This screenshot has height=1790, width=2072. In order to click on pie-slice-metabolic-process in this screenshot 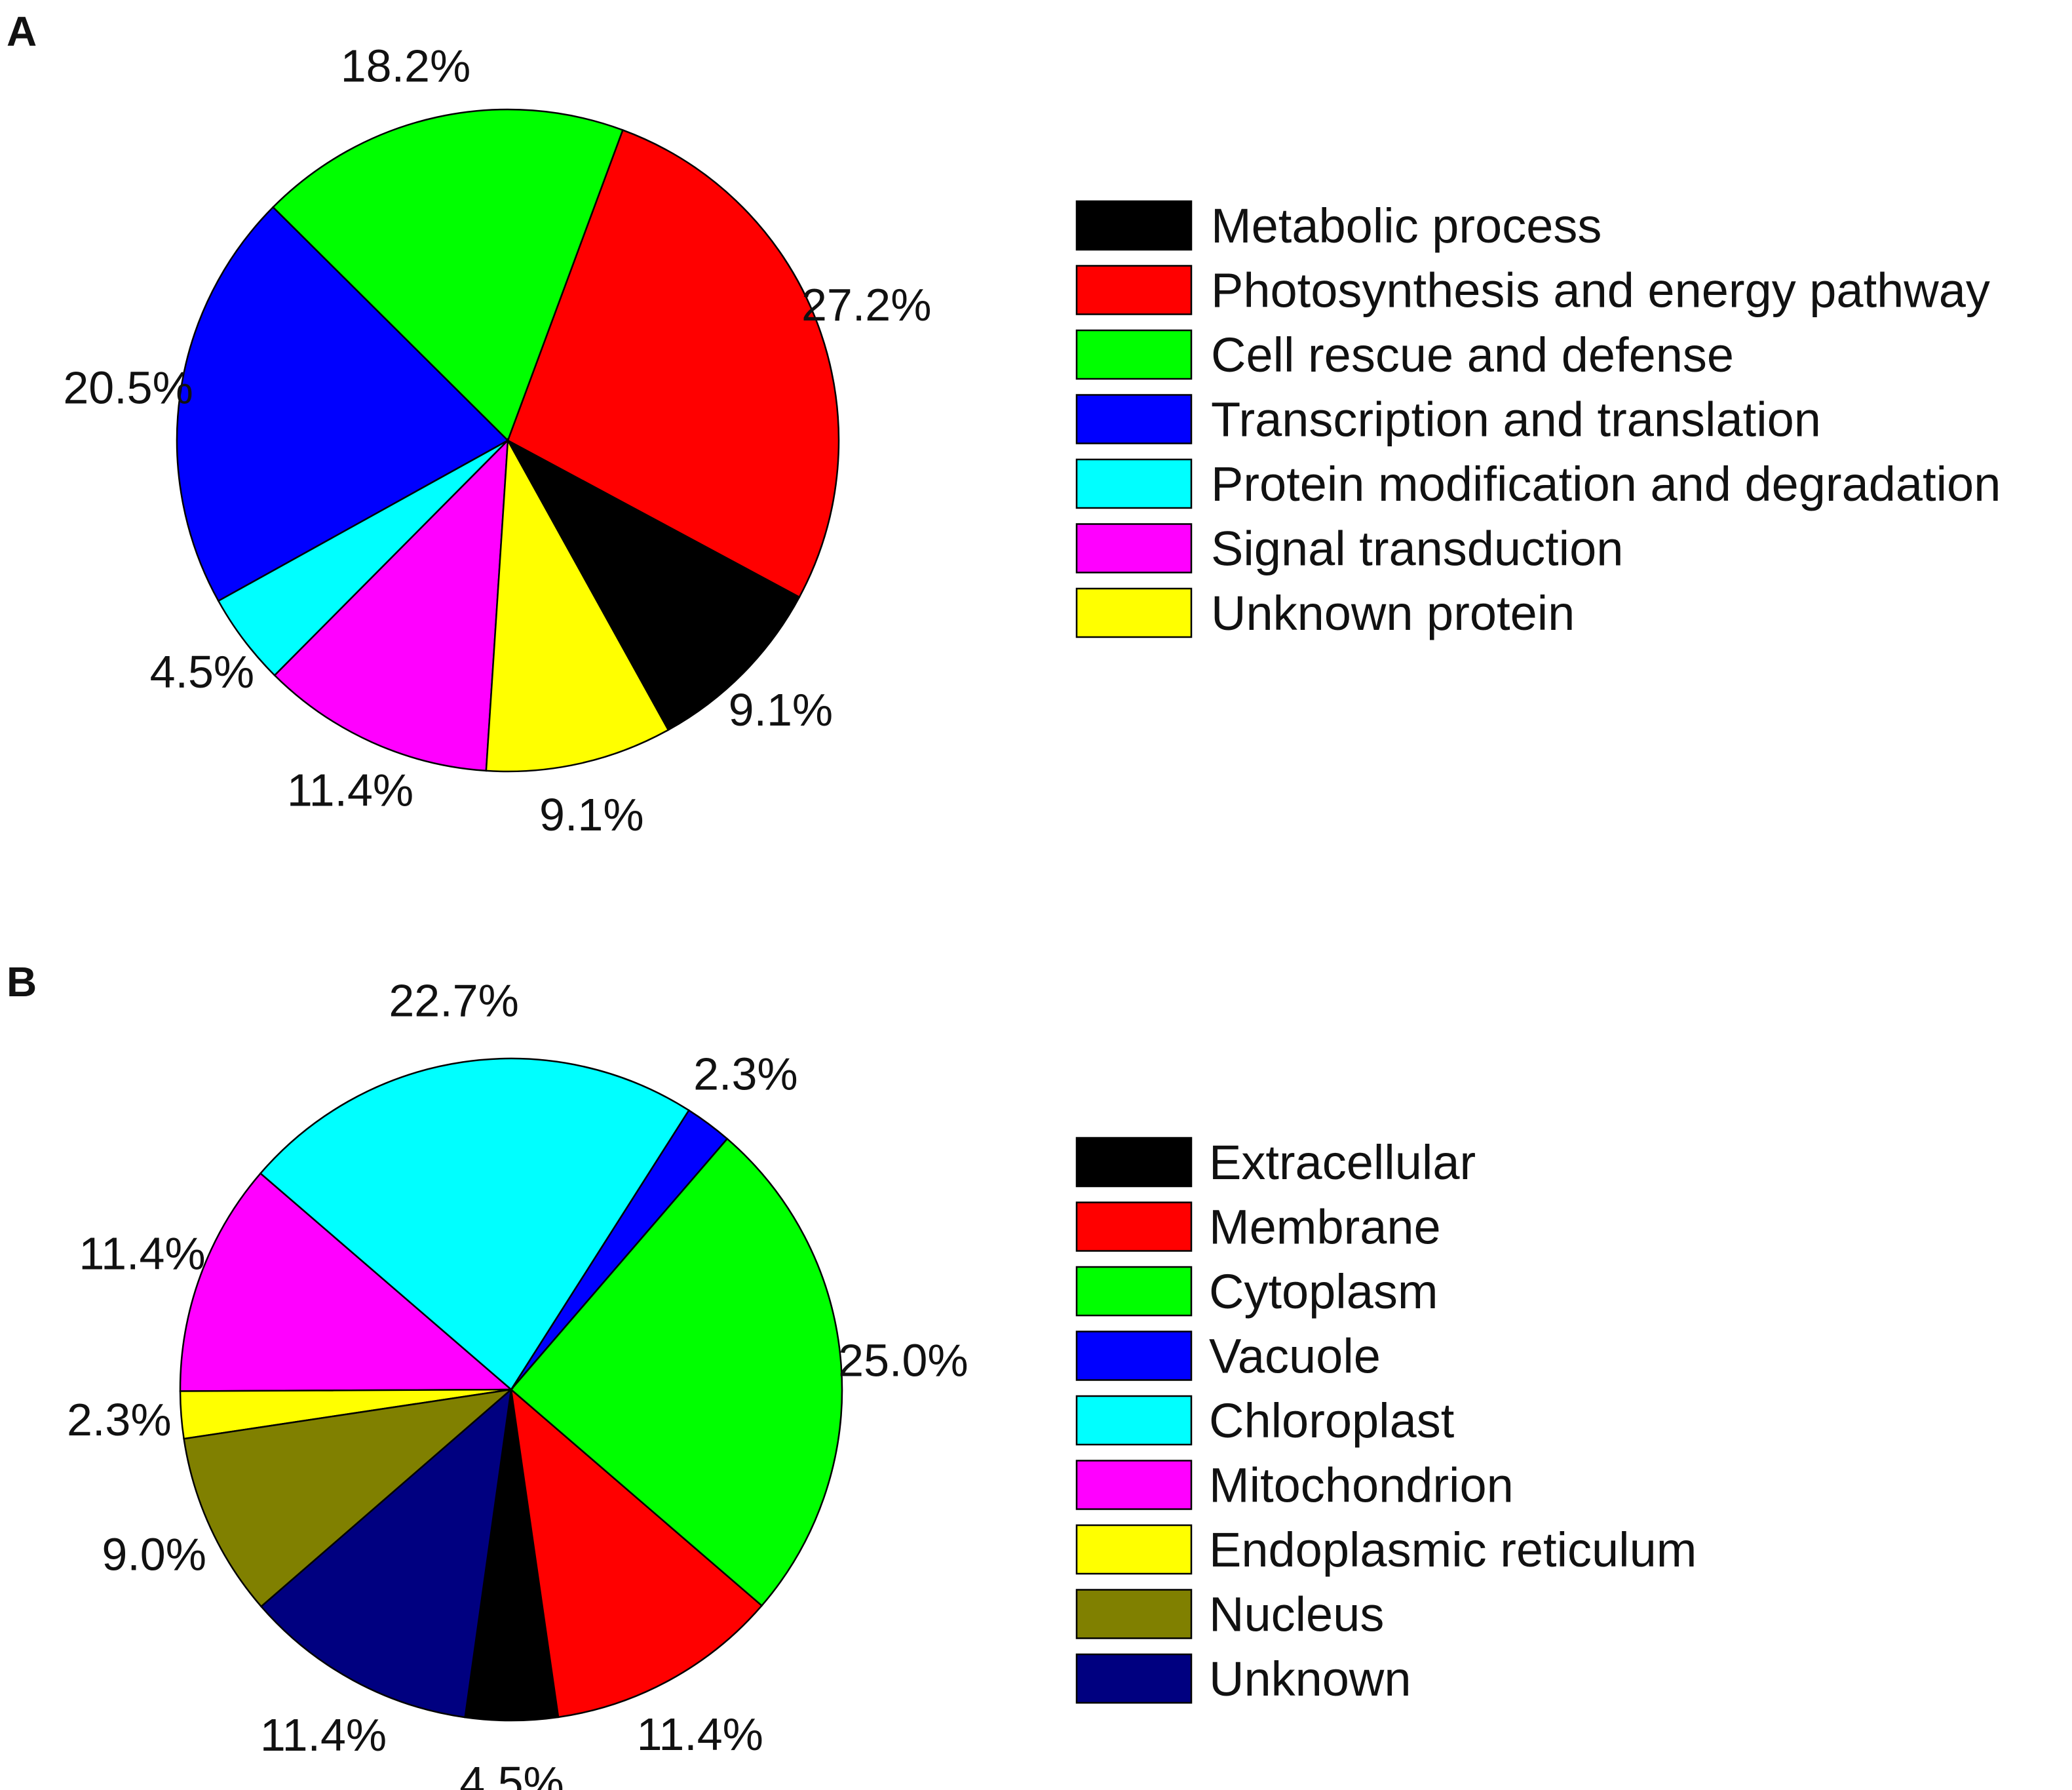, I will do `click(653, 584)`.